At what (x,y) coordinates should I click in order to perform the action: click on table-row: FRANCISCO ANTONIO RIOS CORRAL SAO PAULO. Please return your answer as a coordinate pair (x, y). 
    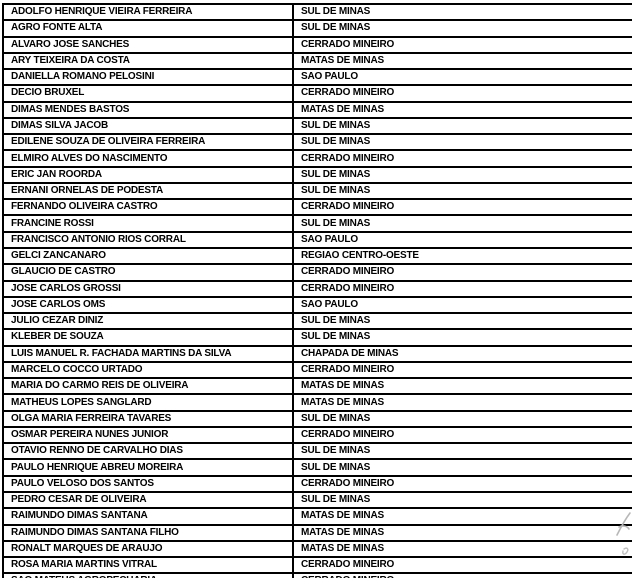
    Looking at the image, I should click on (317, 240).